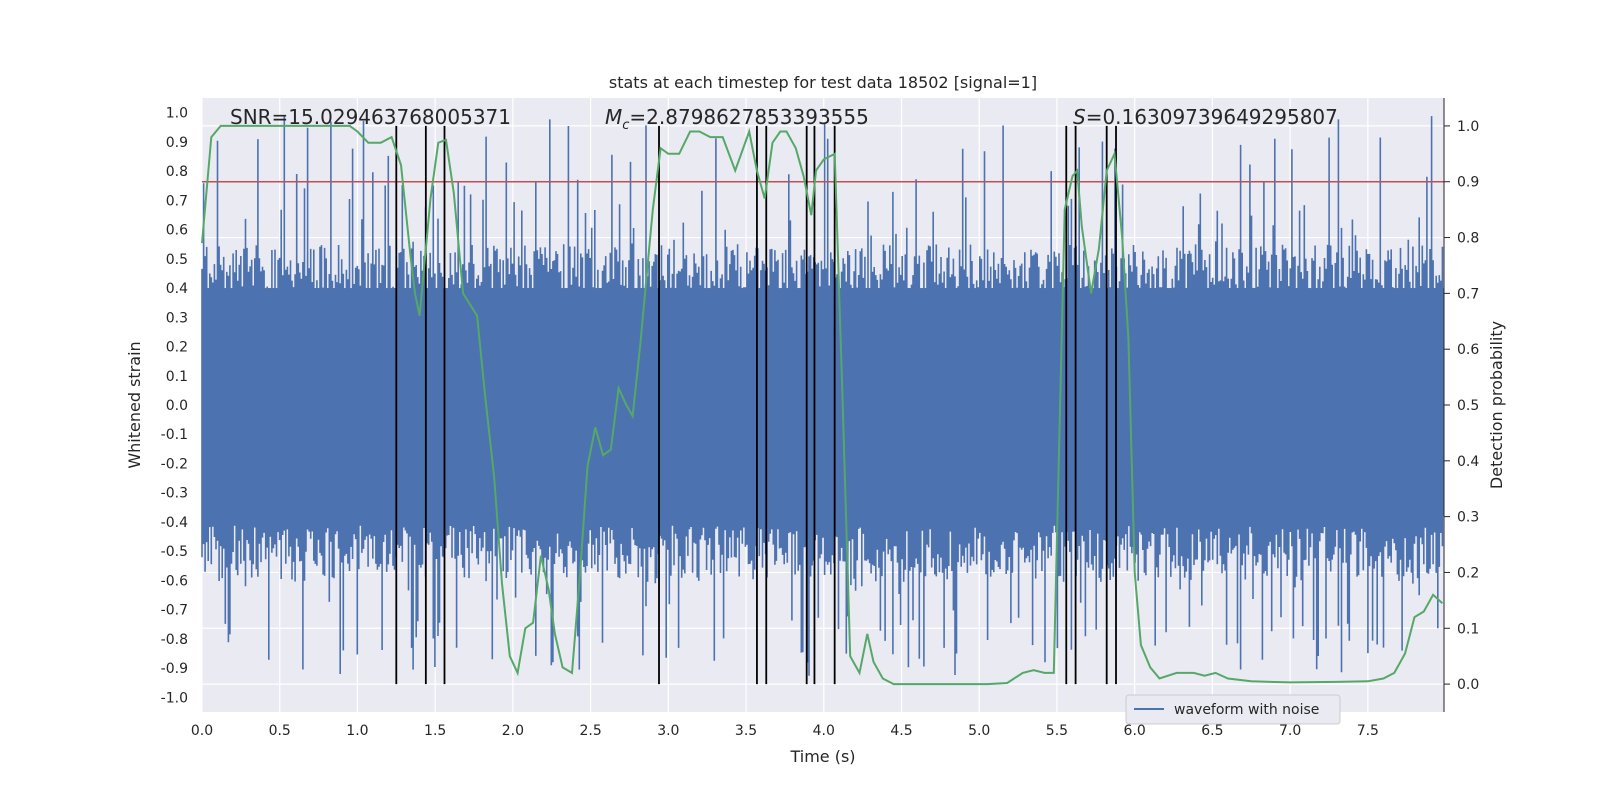 Image resolution: width=1600 pixels, height=800 pixels. Describe the element at coordinates (625, 125) in the screenshot. I see `chirp-mass-subscript: c` at that location.